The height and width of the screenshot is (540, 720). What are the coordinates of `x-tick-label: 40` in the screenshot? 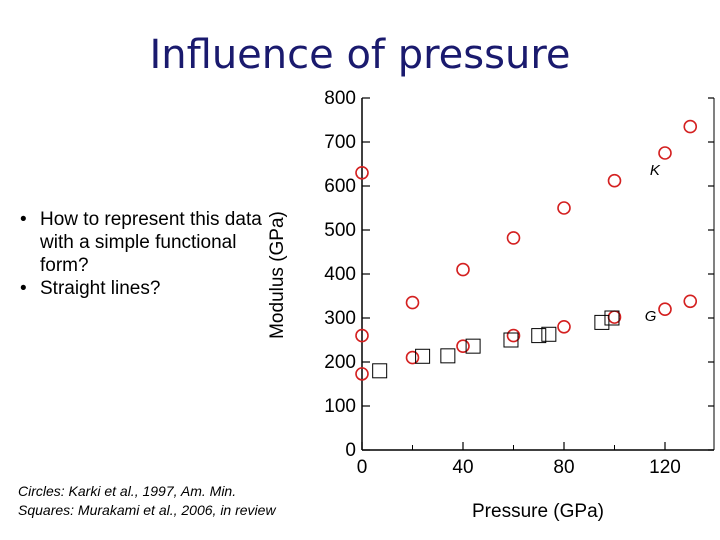 It's located at (462, 467).